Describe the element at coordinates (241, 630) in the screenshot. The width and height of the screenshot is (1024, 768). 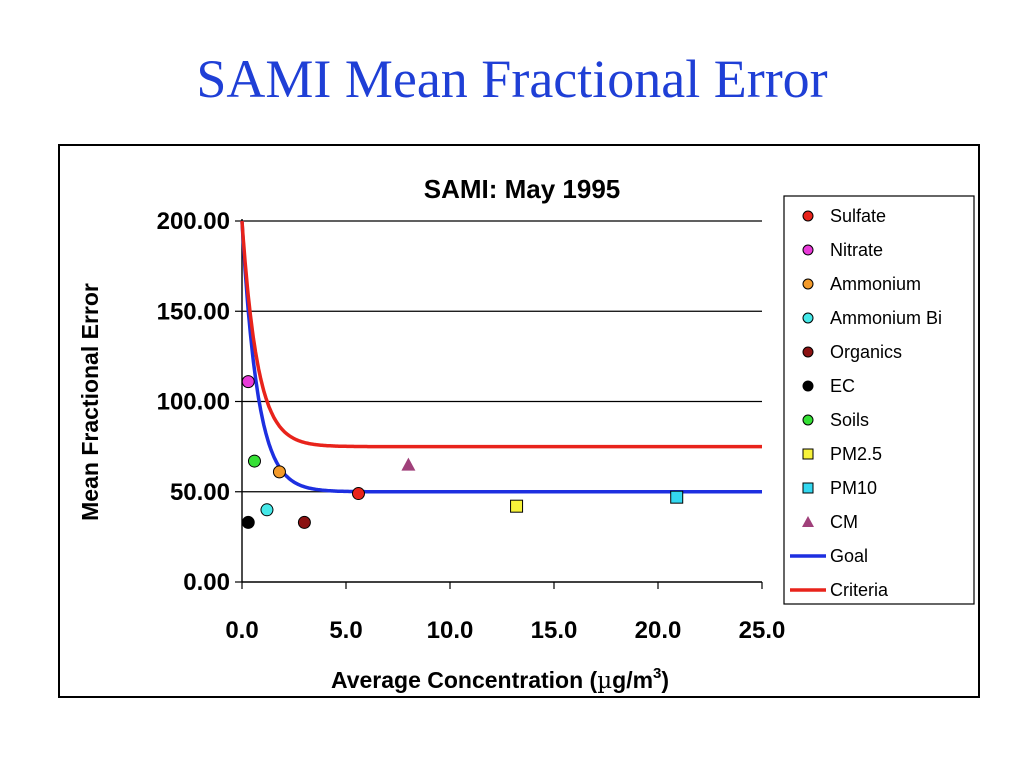
I see `x-tick-label: 0.0` at that location.